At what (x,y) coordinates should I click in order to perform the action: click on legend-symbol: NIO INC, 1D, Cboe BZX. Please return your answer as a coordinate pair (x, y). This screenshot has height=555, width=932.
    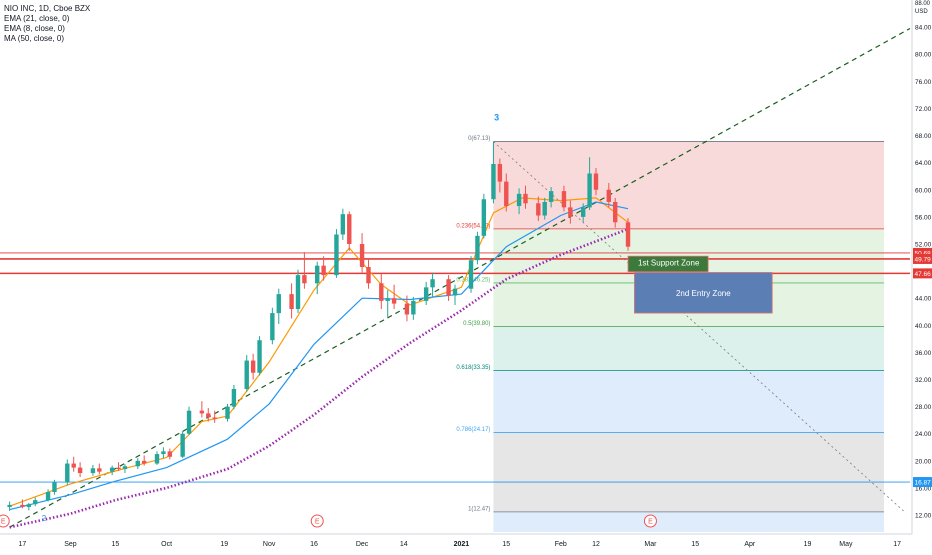
    Looking at the image, I should click on (47, 8).